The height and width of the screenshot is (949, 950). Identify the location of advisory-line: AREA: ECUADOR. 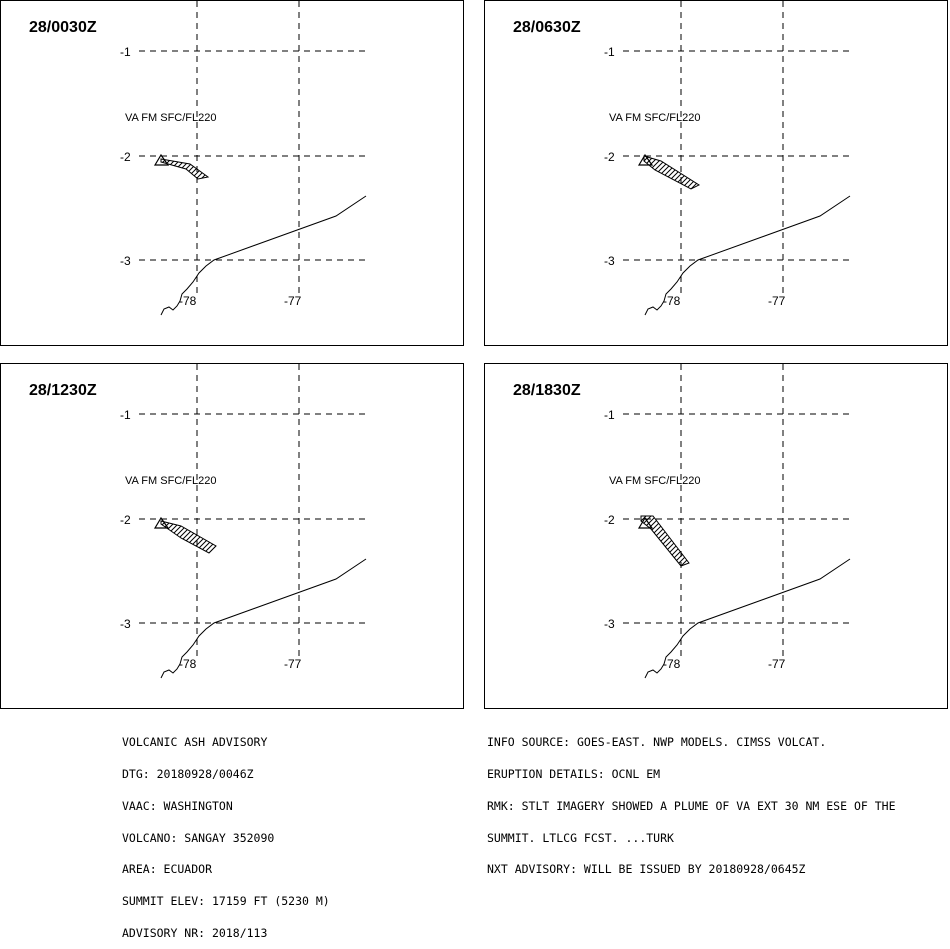
(167, 869).